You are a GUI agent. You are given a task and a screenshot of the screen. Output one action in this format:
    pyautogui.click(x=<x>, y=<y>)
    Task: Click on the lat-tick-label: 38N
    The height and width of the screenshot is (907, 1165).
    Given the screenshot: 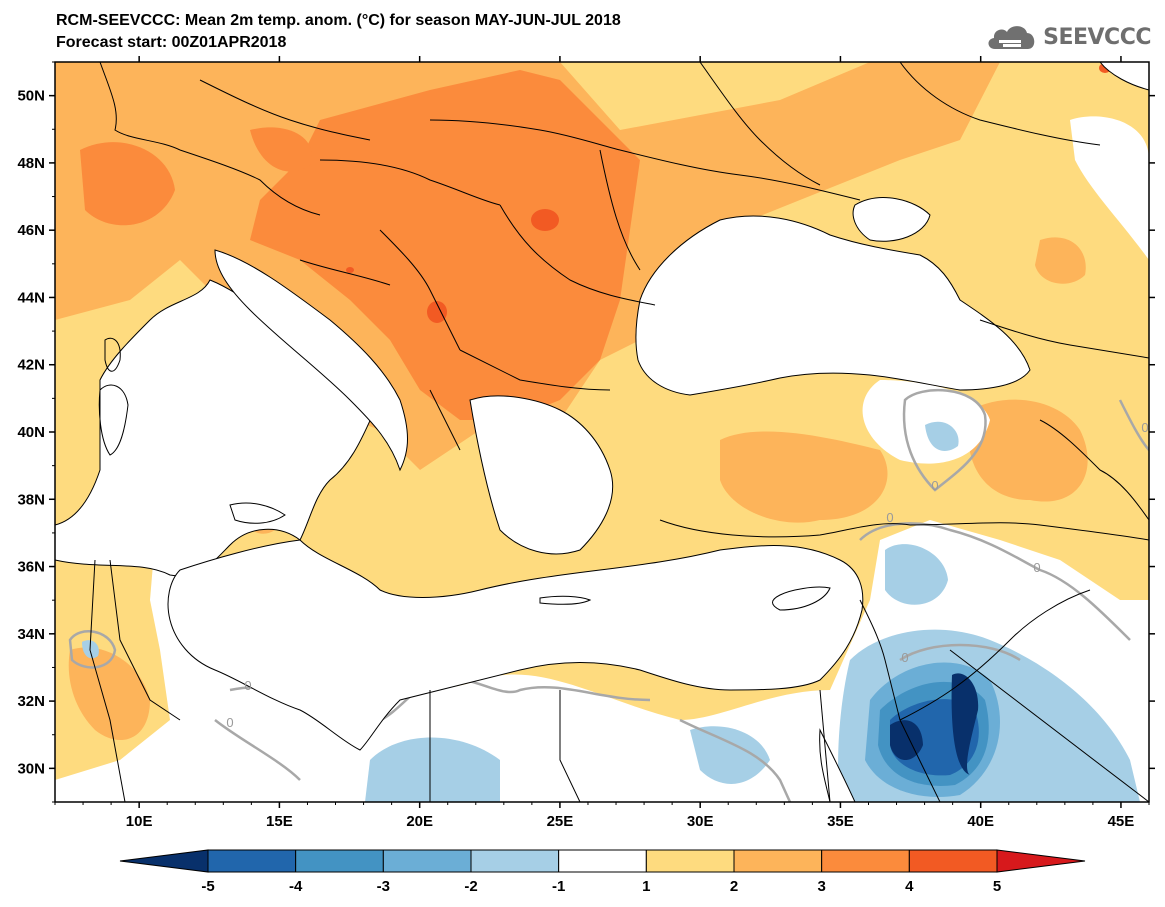 What is the action you would take?
    pyautogui.click(x=31, y=499)
    